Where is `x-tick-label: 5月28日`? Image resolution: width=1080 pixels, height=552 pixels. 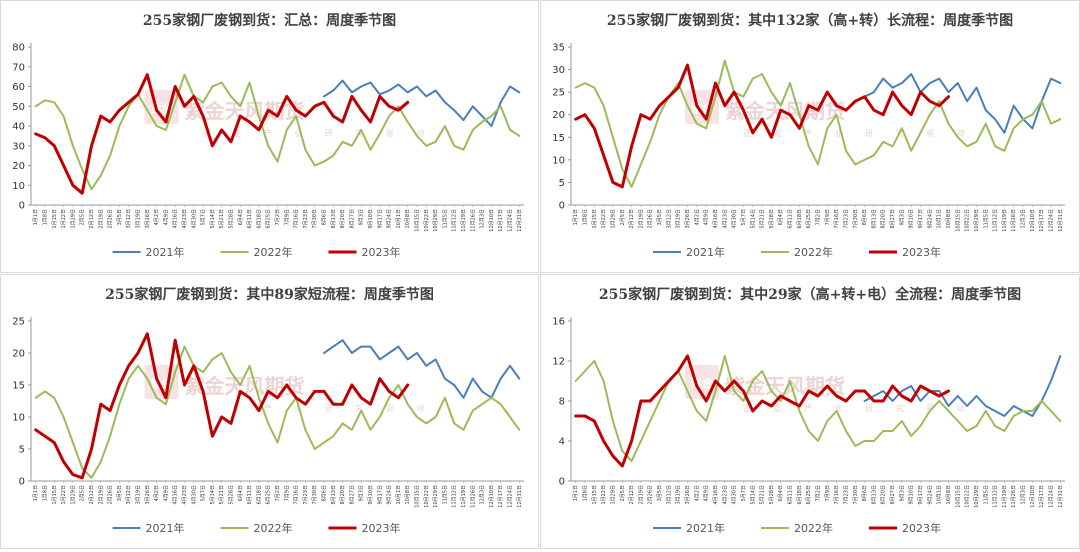
x-tick-label: 5月28日 is located at coordinates (772, 495).